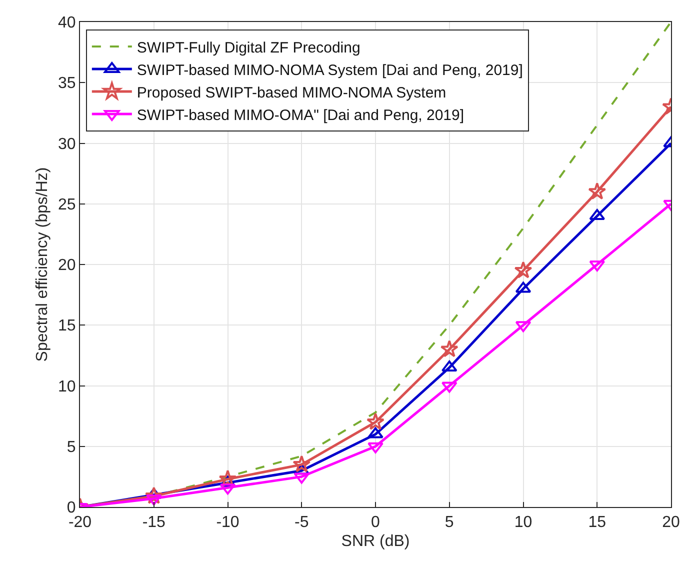 The height and width of the screenshot is (562, 692). I want to click on legend-label: SWIPT-based MIMO-OMA" [Dai and Peng, 2019], so click(300, 115).